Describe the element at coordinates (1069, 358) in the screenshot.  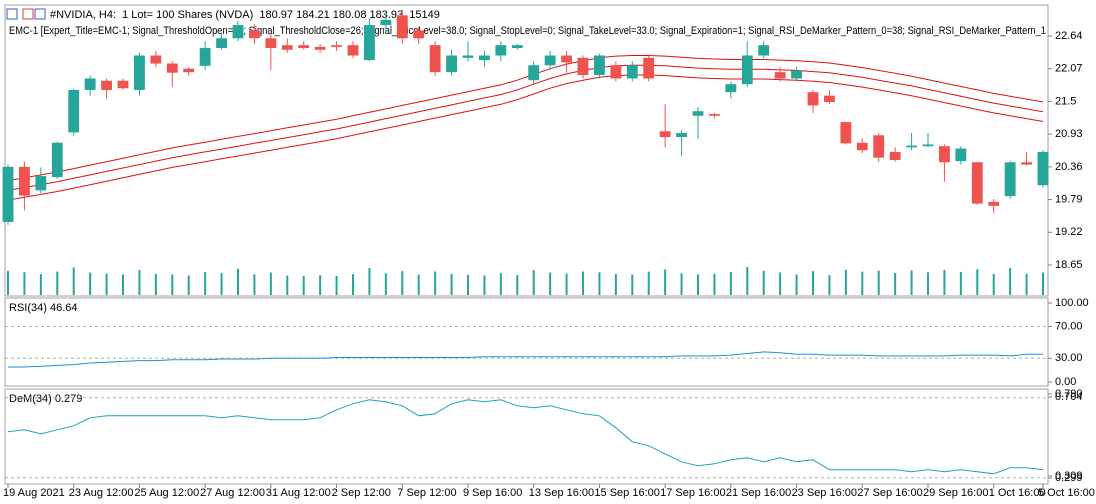
I see `y-tick-label: 30.00` at that location.